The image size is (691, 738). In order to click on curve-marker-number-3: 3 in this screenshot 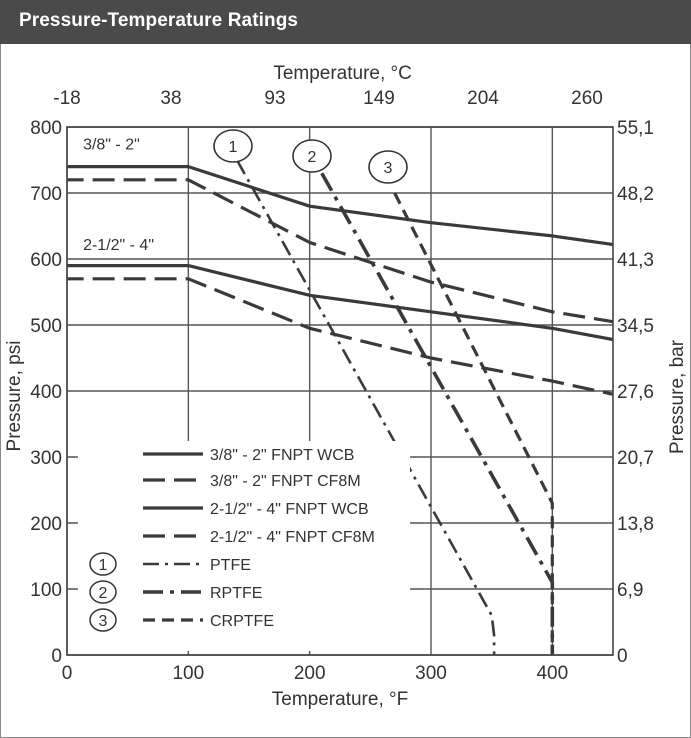, I will do `click(388, 168)`.